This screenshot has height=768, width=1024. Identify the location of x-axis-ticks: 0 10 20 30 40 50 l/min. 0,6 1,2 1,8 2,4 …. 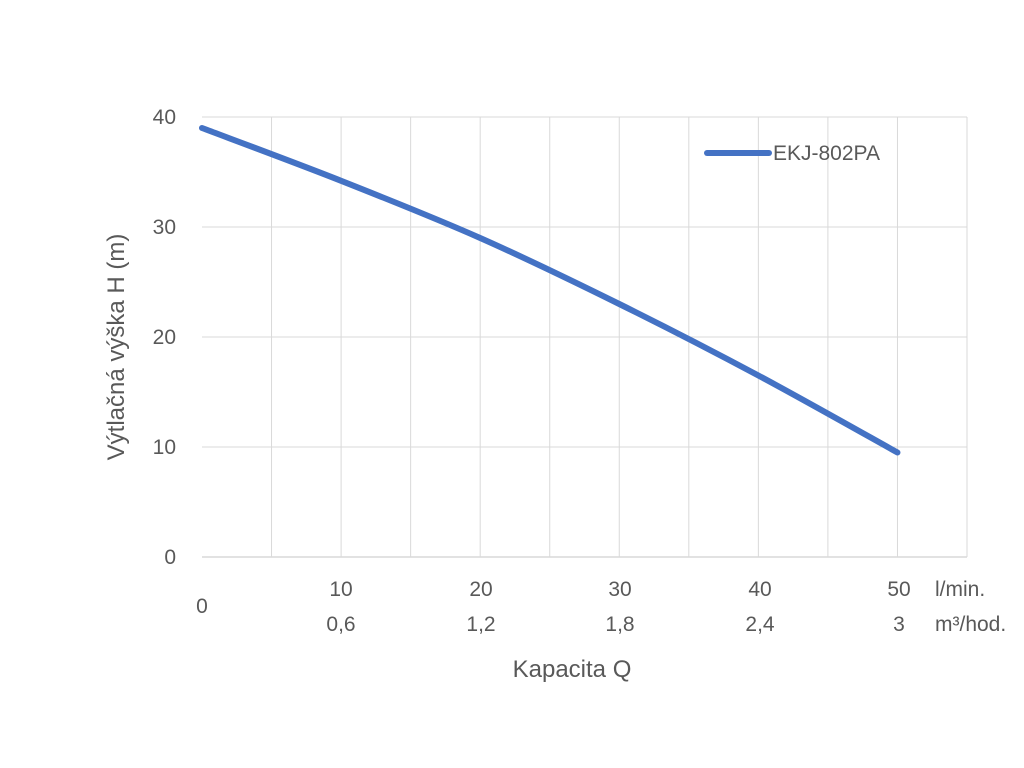
(601, 607).